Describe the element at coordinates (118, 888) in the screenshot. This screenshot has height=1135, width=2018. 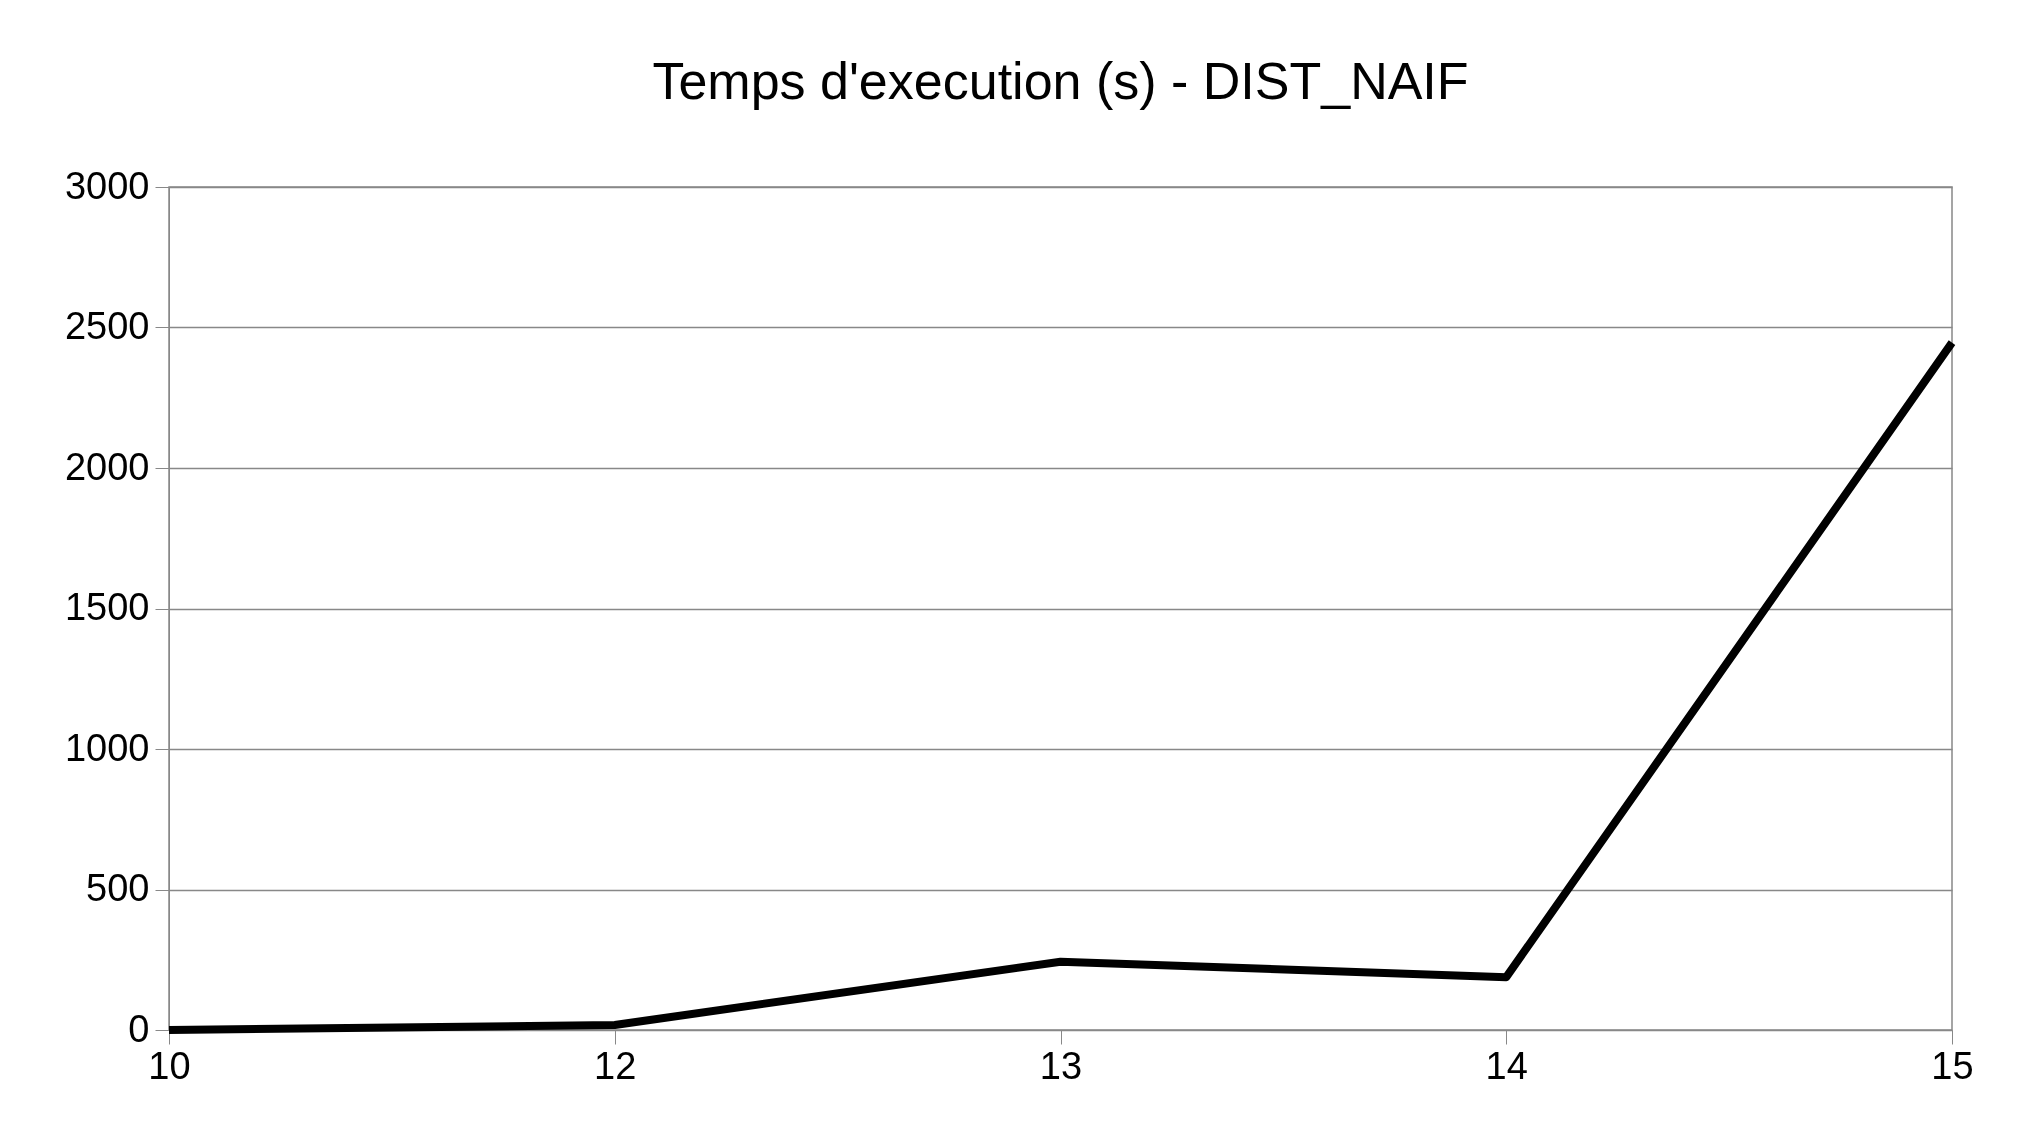
I see `y-tick-label: 500` at that location.